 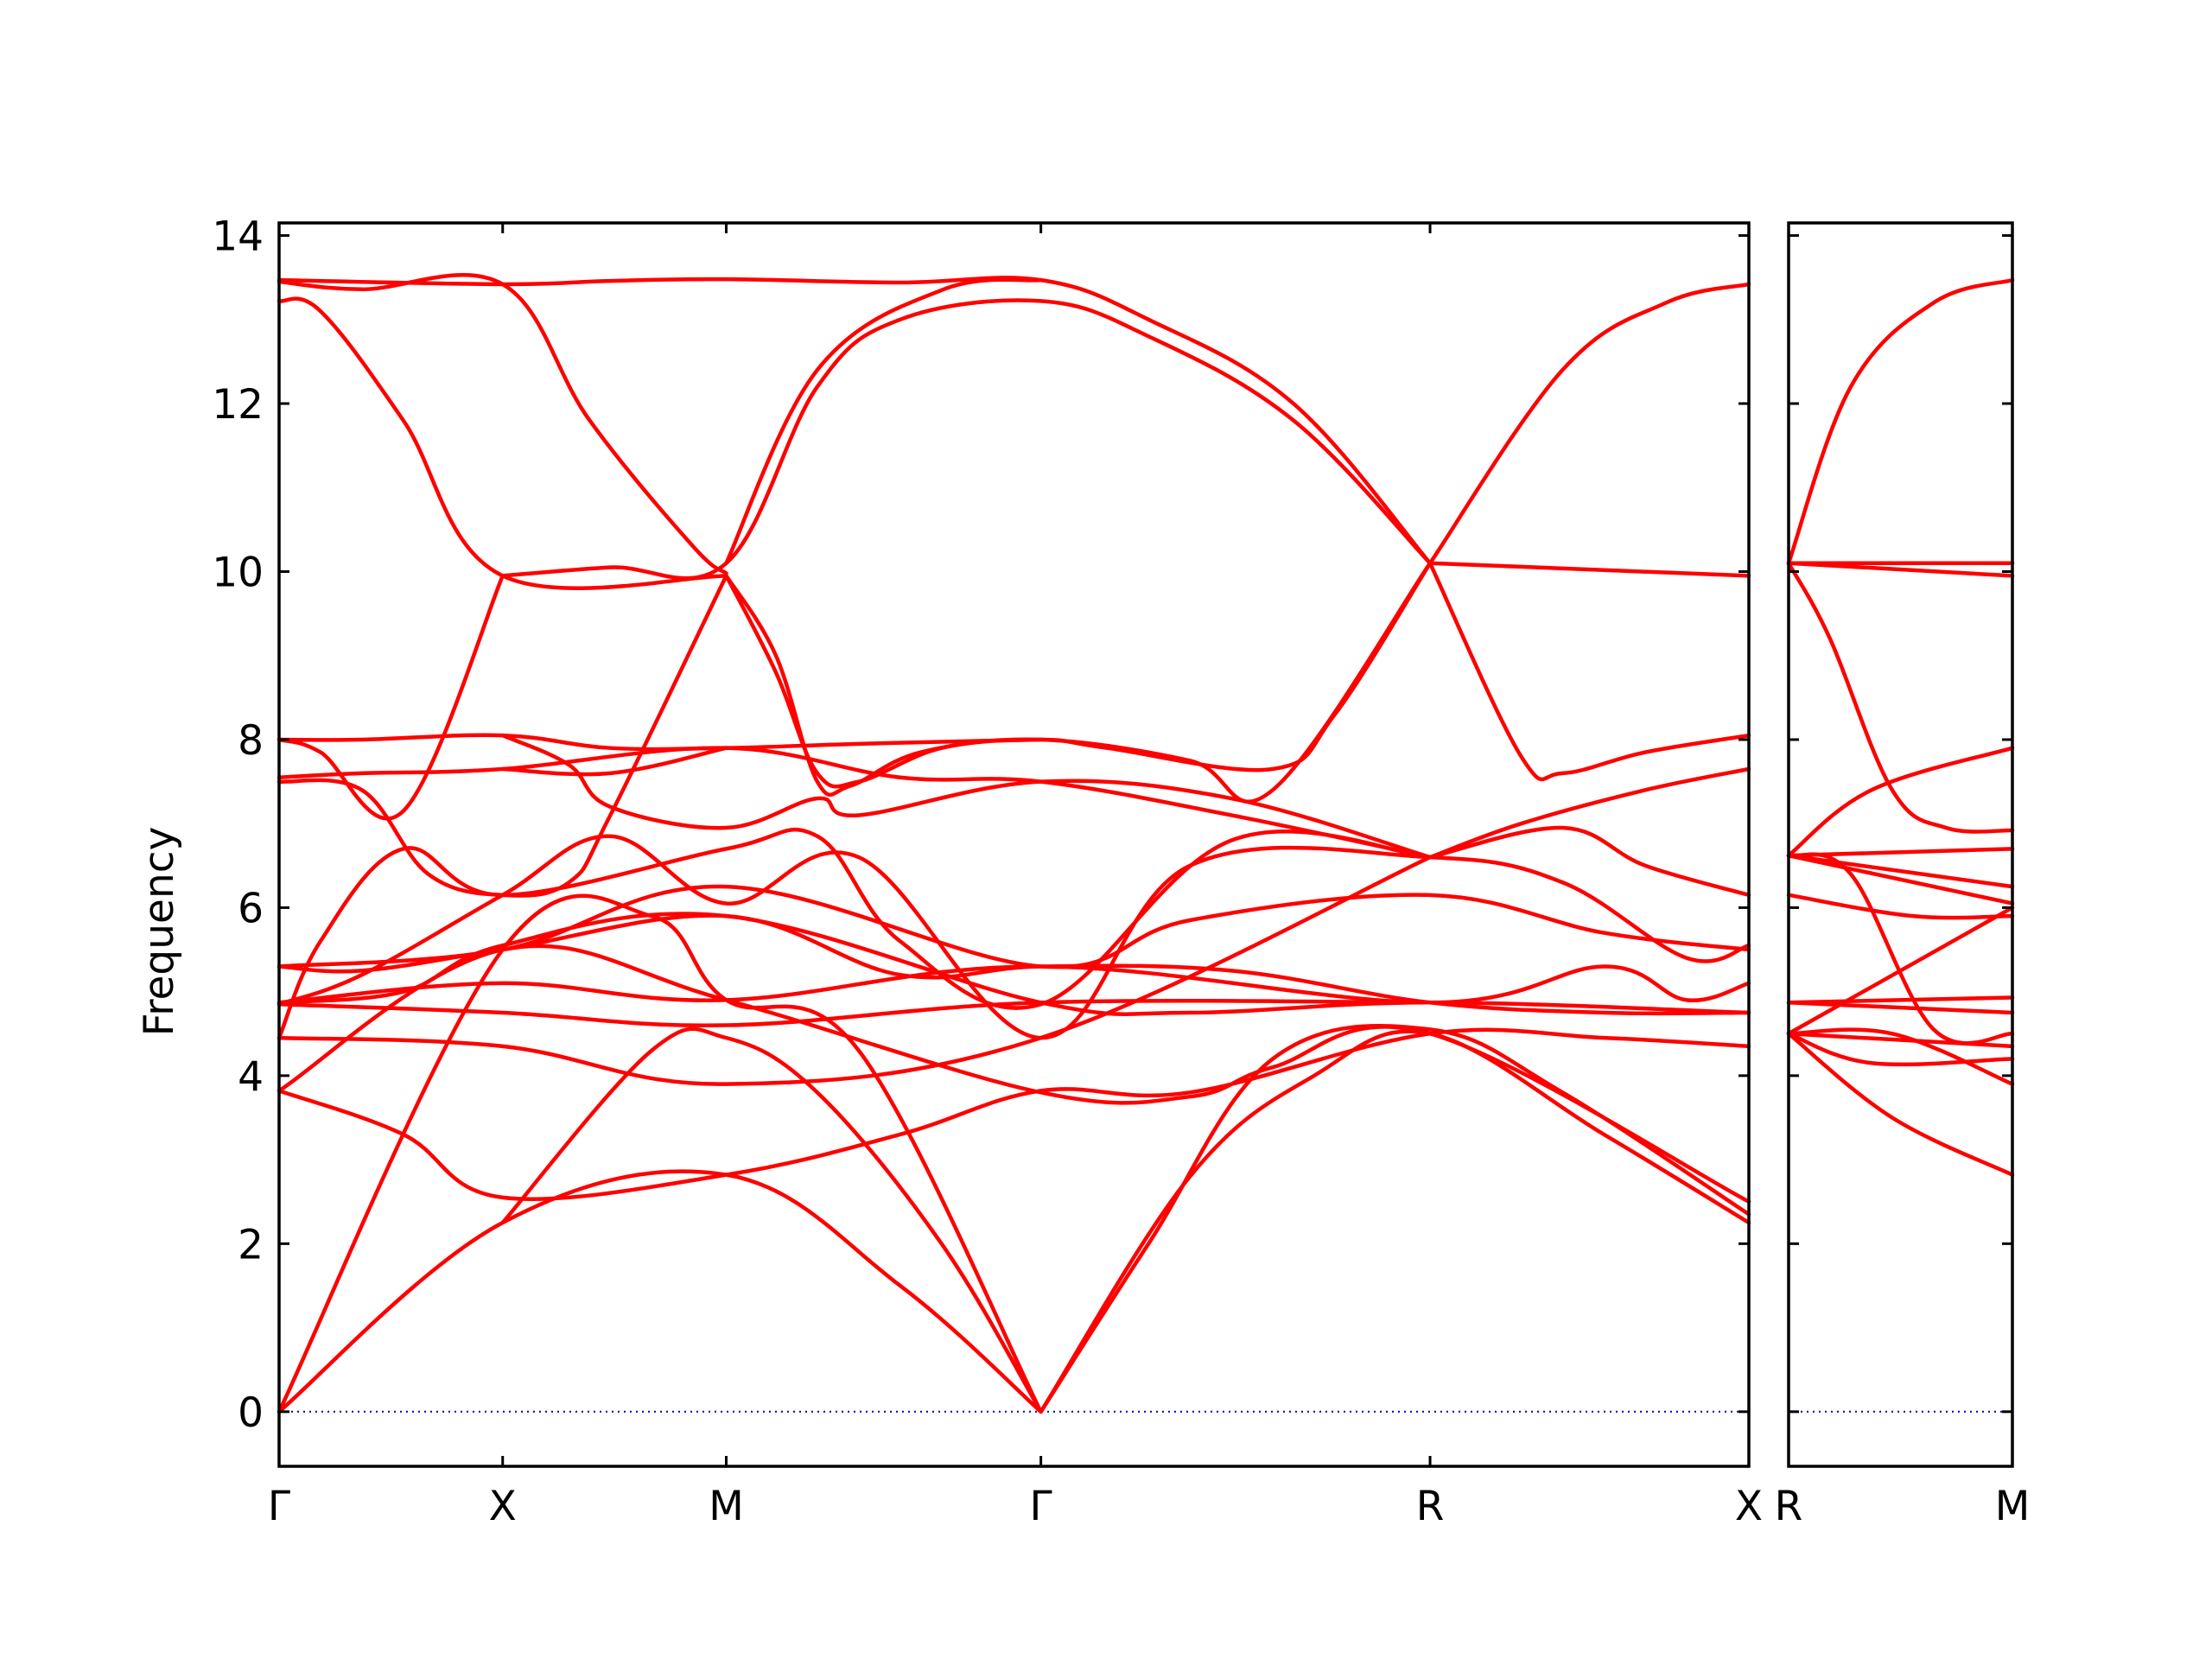 I want to click on plot-frame-inset, so click(x=1900, y=844).